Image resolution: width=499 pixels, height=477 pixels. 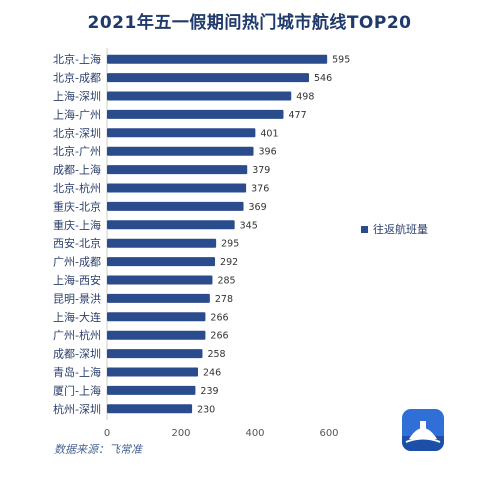 What do you see at coordinates (328, 433) in the screenshot?
I see `x-tick-label: 600` at bounding box center [328, 433].